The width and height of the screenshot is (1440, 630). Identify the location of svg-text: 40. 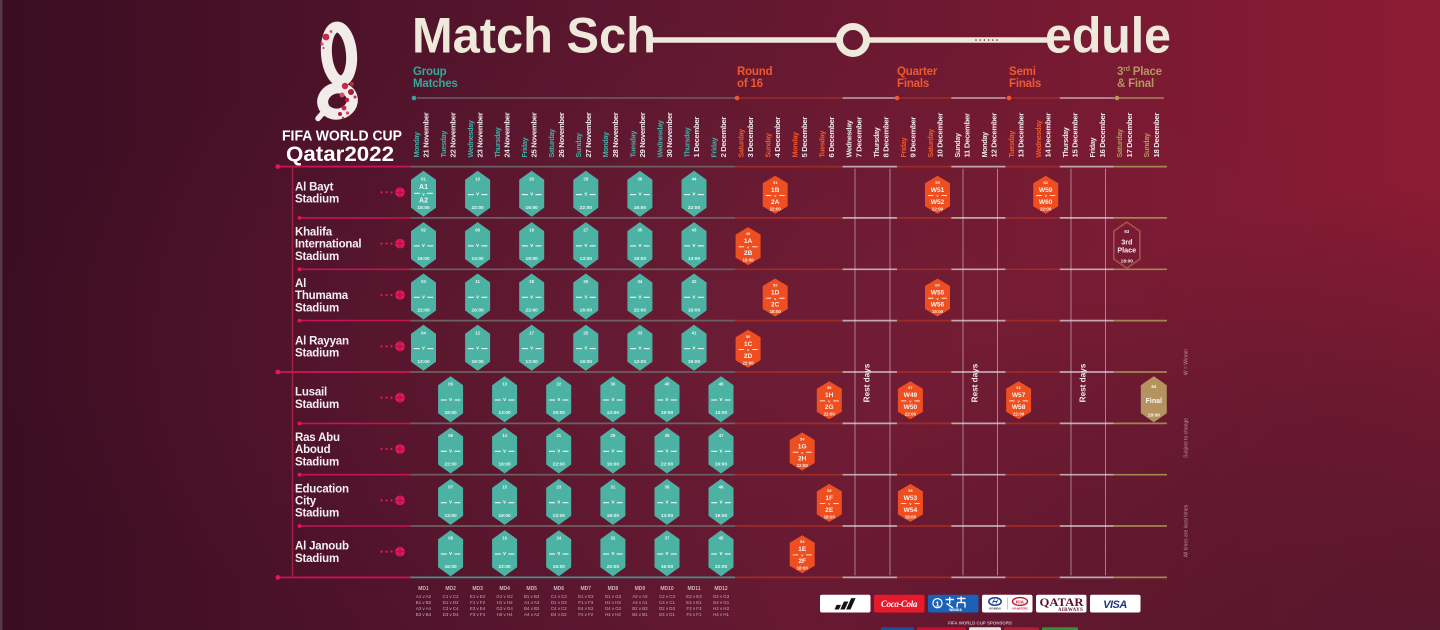
(667, 384).